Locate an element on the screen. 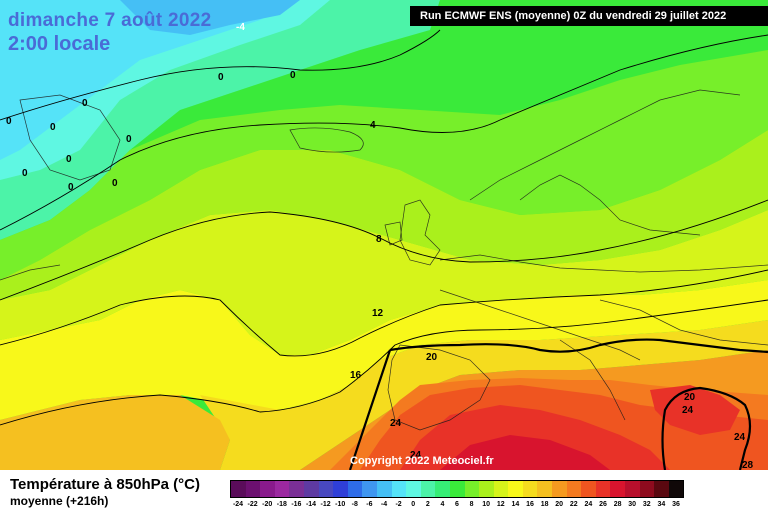 This screenshot has height=512, width=768. legend-title: Température à 850hPa (°C) is located at coordinates (105, 484).